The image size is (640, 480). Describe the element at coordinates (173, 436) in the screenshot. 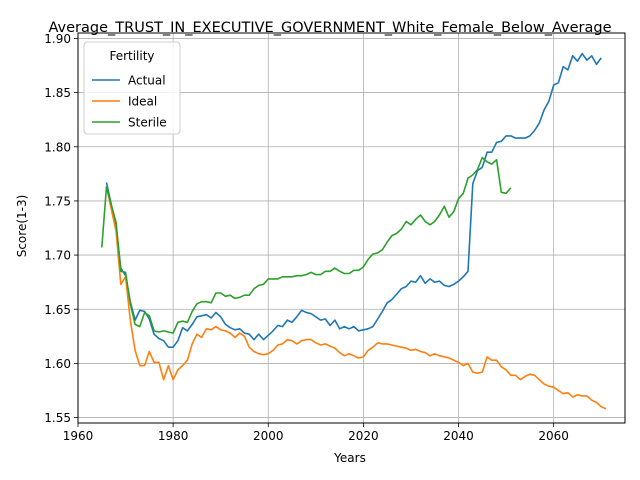

I see `x-tick-label: 1980` at that location.